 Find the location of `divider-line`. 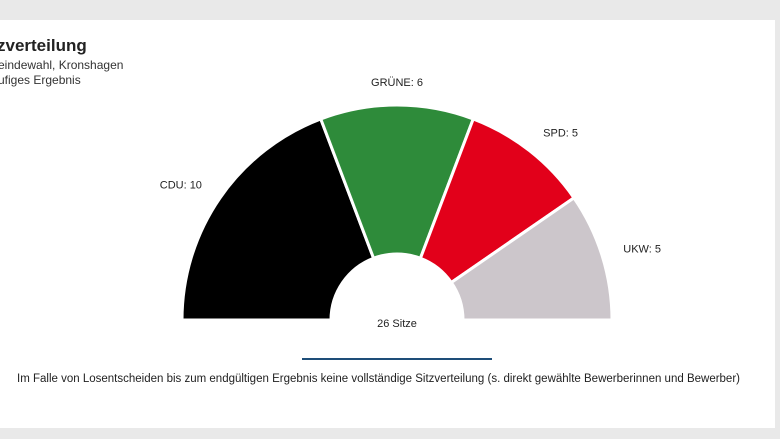

divider-line is located at coordinates (397, 359).